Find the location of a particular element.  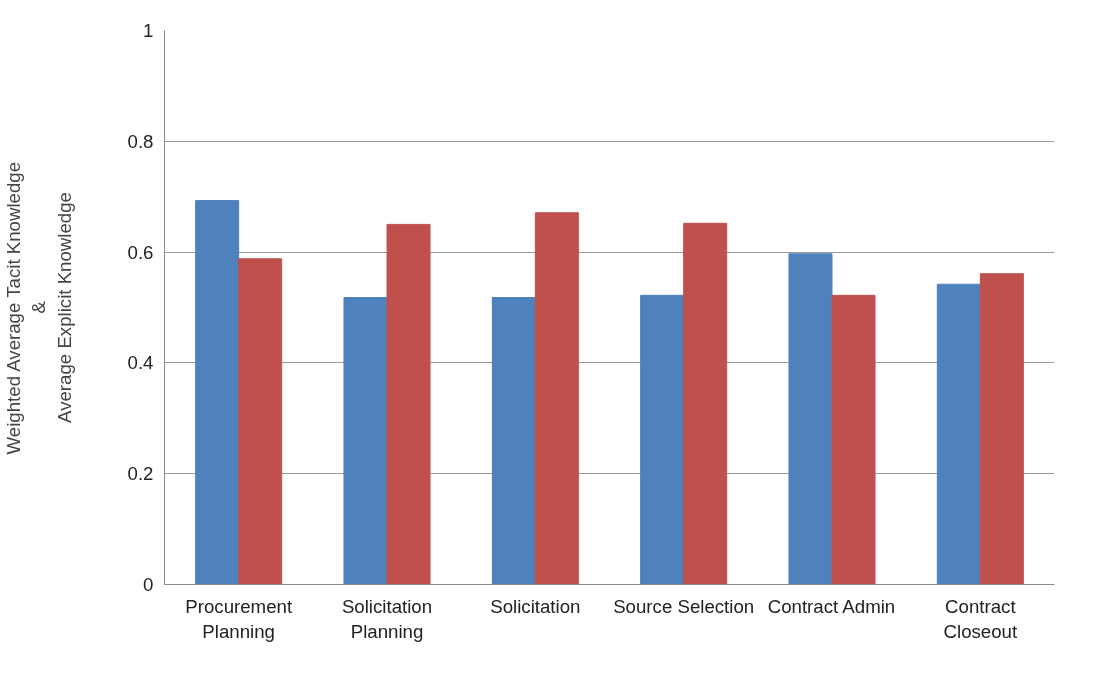

x-tick-label: Procurement Planning is located at coordinates (239, 618).